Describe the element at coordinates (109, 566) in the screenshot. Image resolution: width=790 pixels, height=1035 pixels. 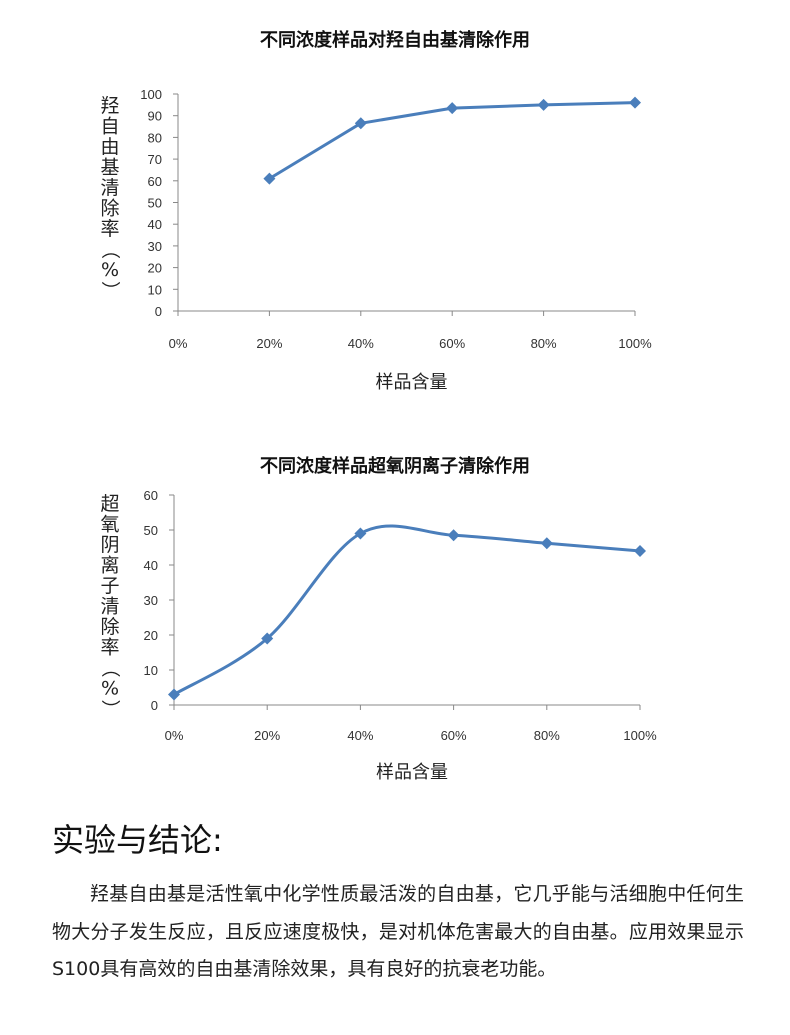
I see `y-axis-label-char: 离` at that location.